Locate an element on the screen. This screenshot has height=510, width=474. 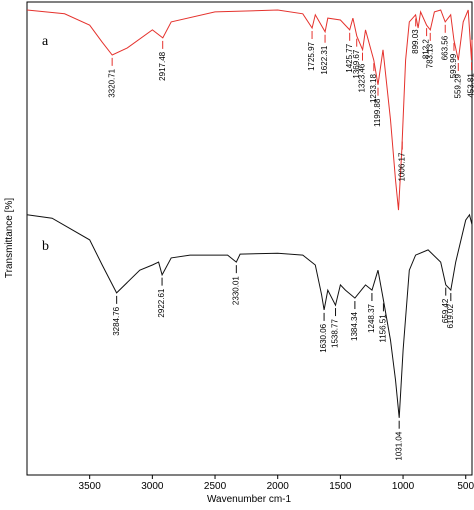
peak-label: 1031.04 is located at coordinates (398, 445).